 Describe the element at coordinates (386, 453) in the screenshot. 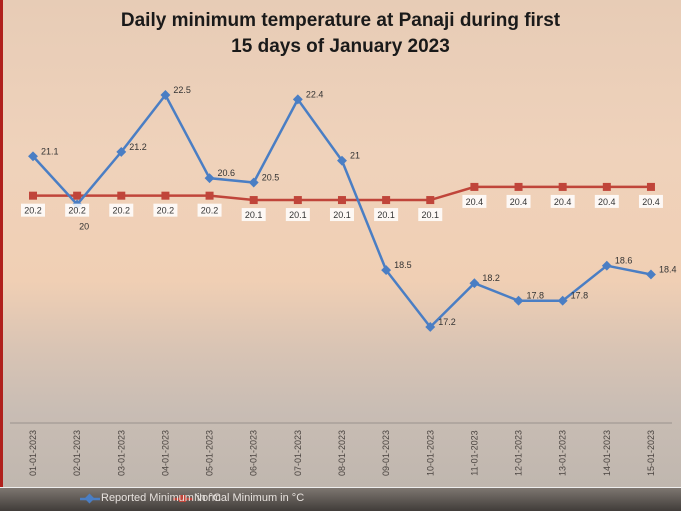

I see `x-tick-label: 09-01-2023` at that location.